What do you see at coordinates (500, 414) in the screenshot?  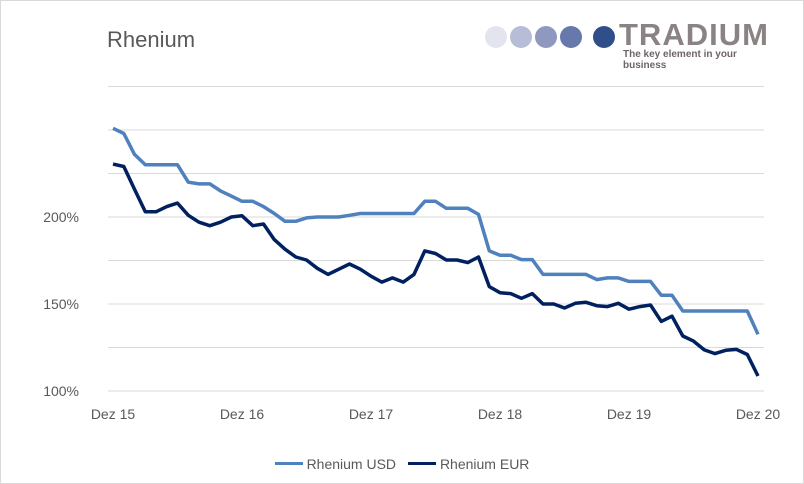 I see `x-tick-label: Dez 18` at bounding box center [500, 414].